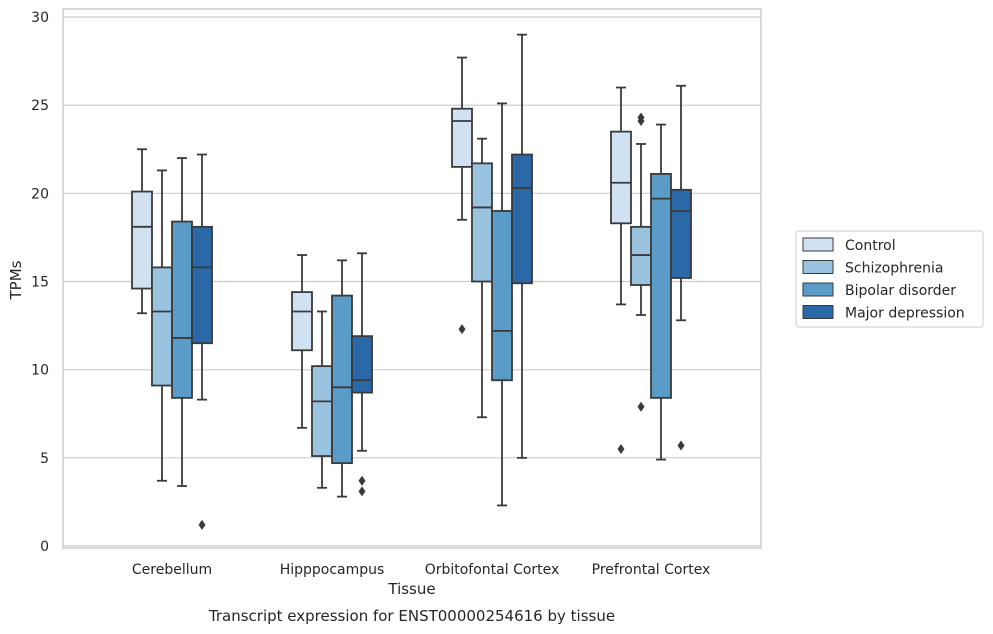  Describe the element at coordinates (870, 246) in the screenshot. I see `legend-label: Control` at that location.